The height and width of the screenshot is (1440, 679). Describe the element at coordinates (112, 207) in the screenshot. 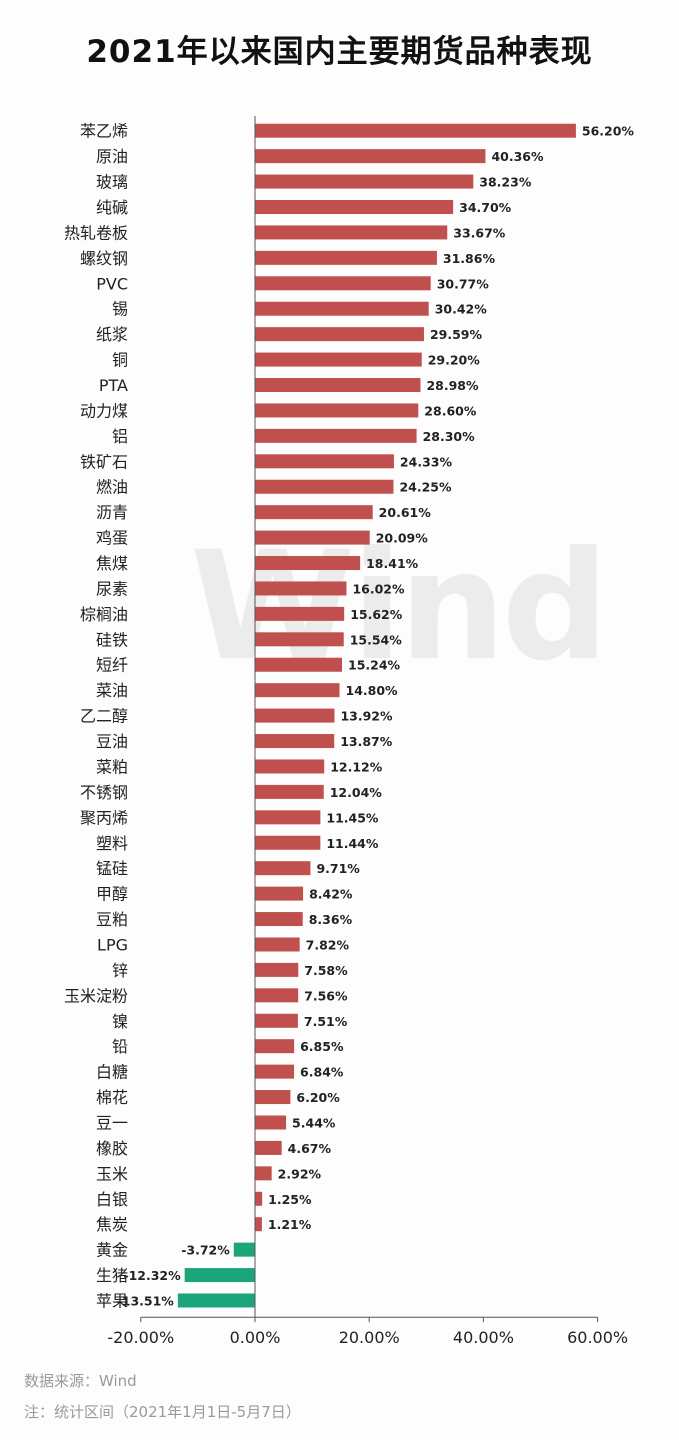

I see `category-label: 纯碱` at that location.